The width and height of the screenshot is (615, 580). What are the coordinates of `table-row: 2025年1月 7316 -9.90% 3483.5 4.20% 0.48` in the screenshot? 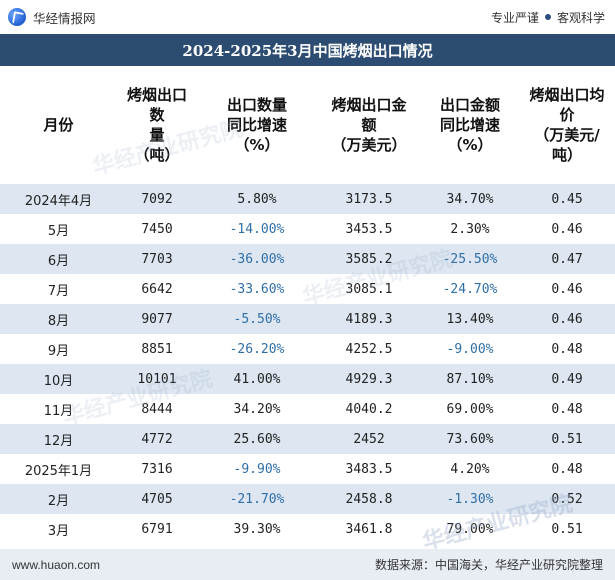 It's located at (307, 469).